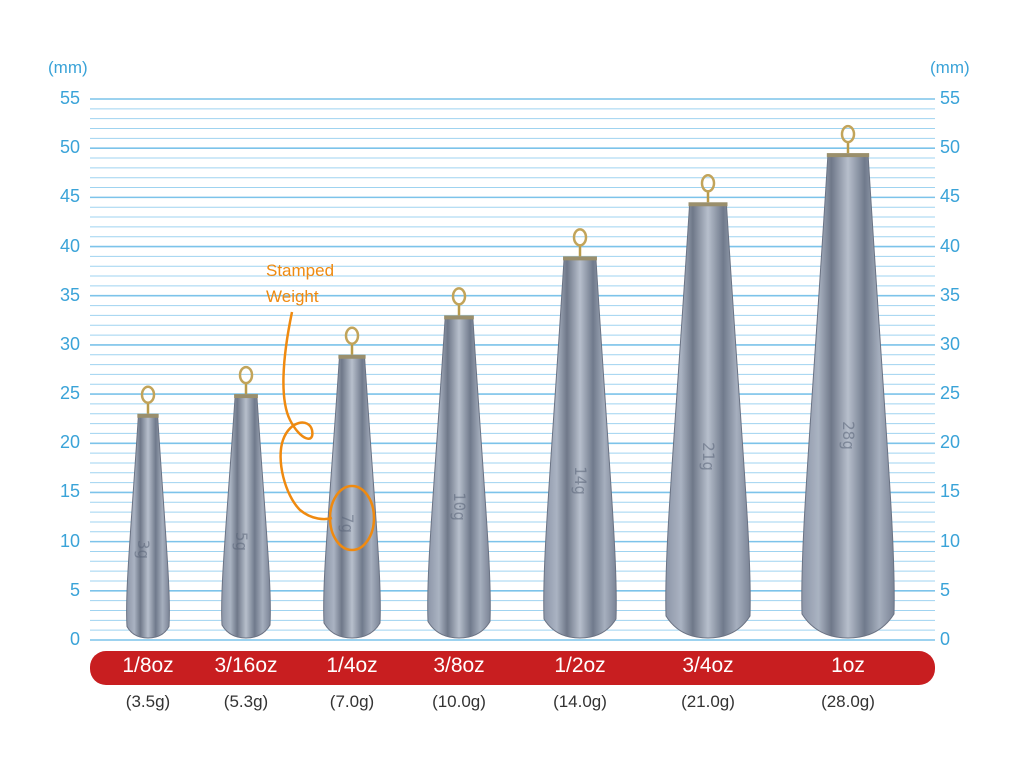  Describe the element at coordinates (148, 665) in the screenshot. I see `oz-label: 1/8oz` at that location.